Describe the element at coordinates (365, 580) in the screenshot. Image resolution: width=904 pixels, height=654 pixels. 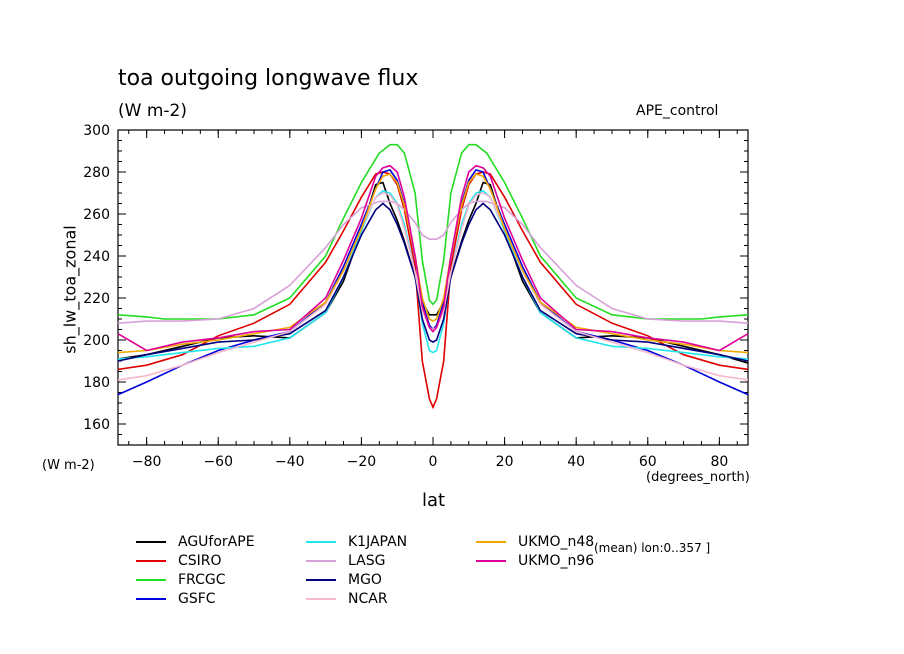
I see `legend-label: MGO` at that location.